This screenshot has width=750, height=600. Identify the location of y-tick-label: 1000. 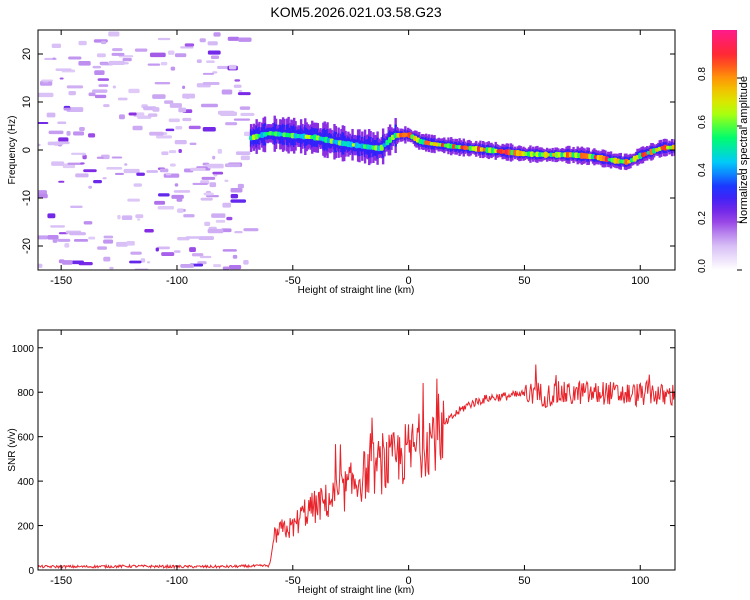
(23, 349).